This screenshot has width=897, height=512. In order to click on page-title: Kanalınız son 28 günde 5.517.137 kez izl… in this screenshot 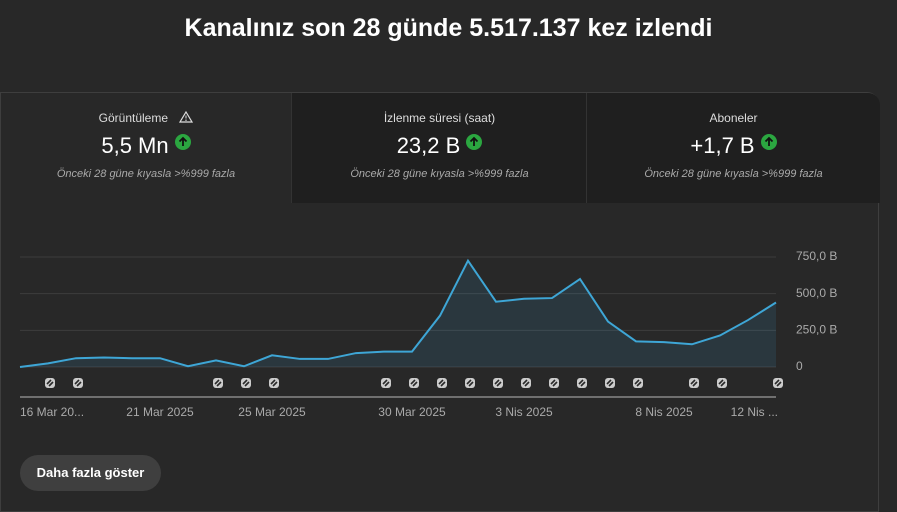, I will do `click(448, 28)`.